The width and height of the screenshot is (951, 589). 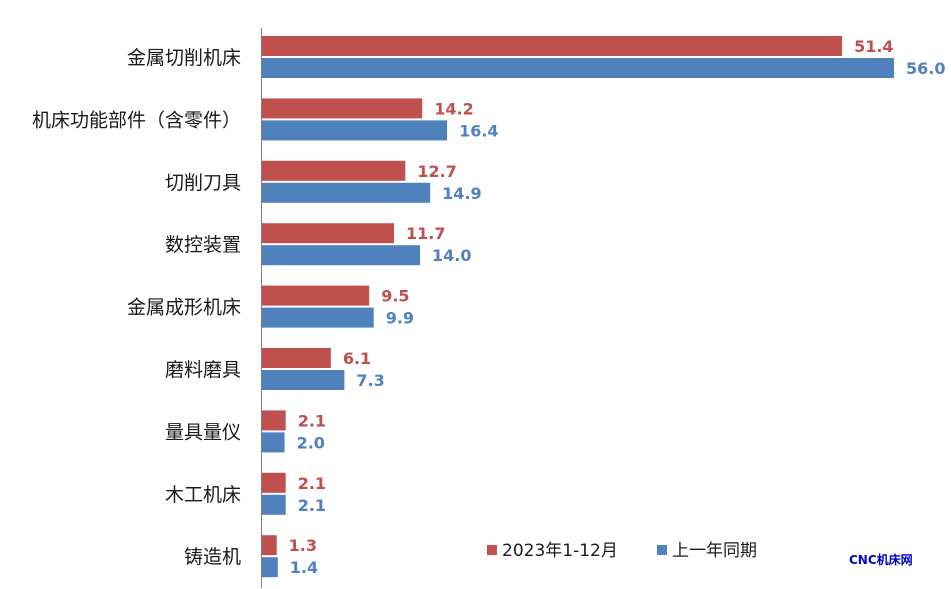 I want to click on value-label-series-1-1: 14.2, so click(x=453, y=108).